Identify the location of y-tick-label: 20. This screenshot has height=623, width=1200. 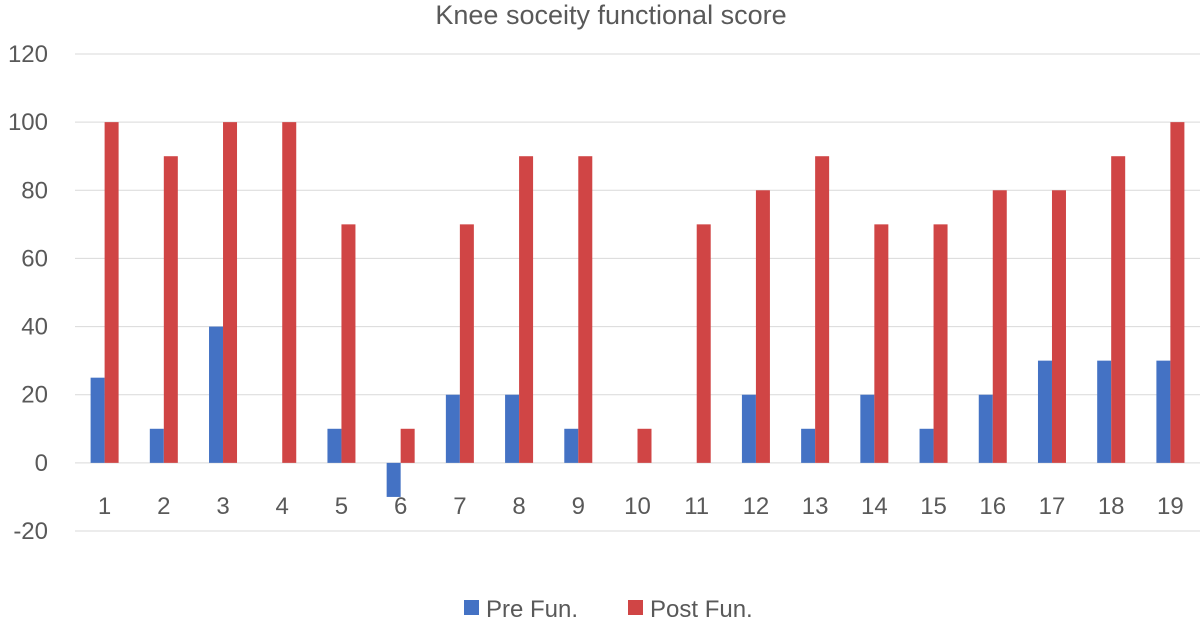
(34, 395).